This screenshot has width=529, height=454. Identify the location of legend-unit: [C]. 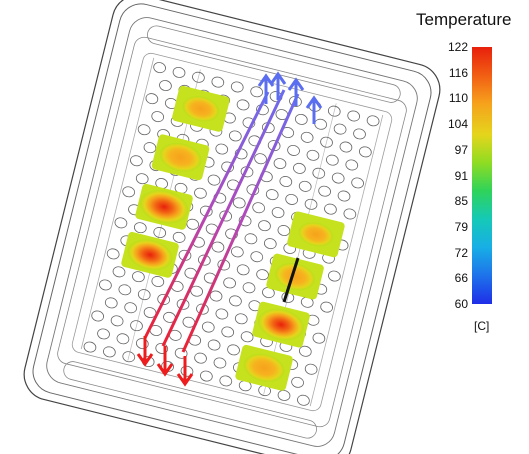
(482, 326).